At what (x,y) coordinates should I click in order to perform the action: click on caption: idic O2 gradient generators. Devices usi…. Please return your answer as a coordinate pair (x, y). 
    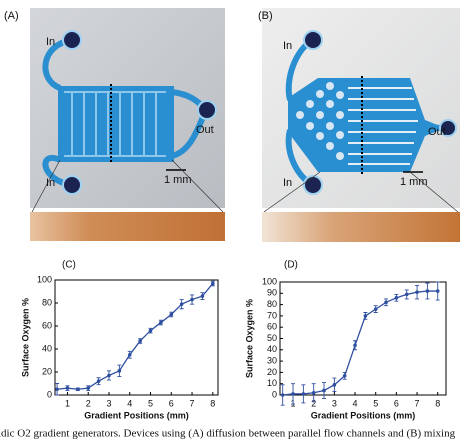
    Looking at the image, I should click on (228, 434).